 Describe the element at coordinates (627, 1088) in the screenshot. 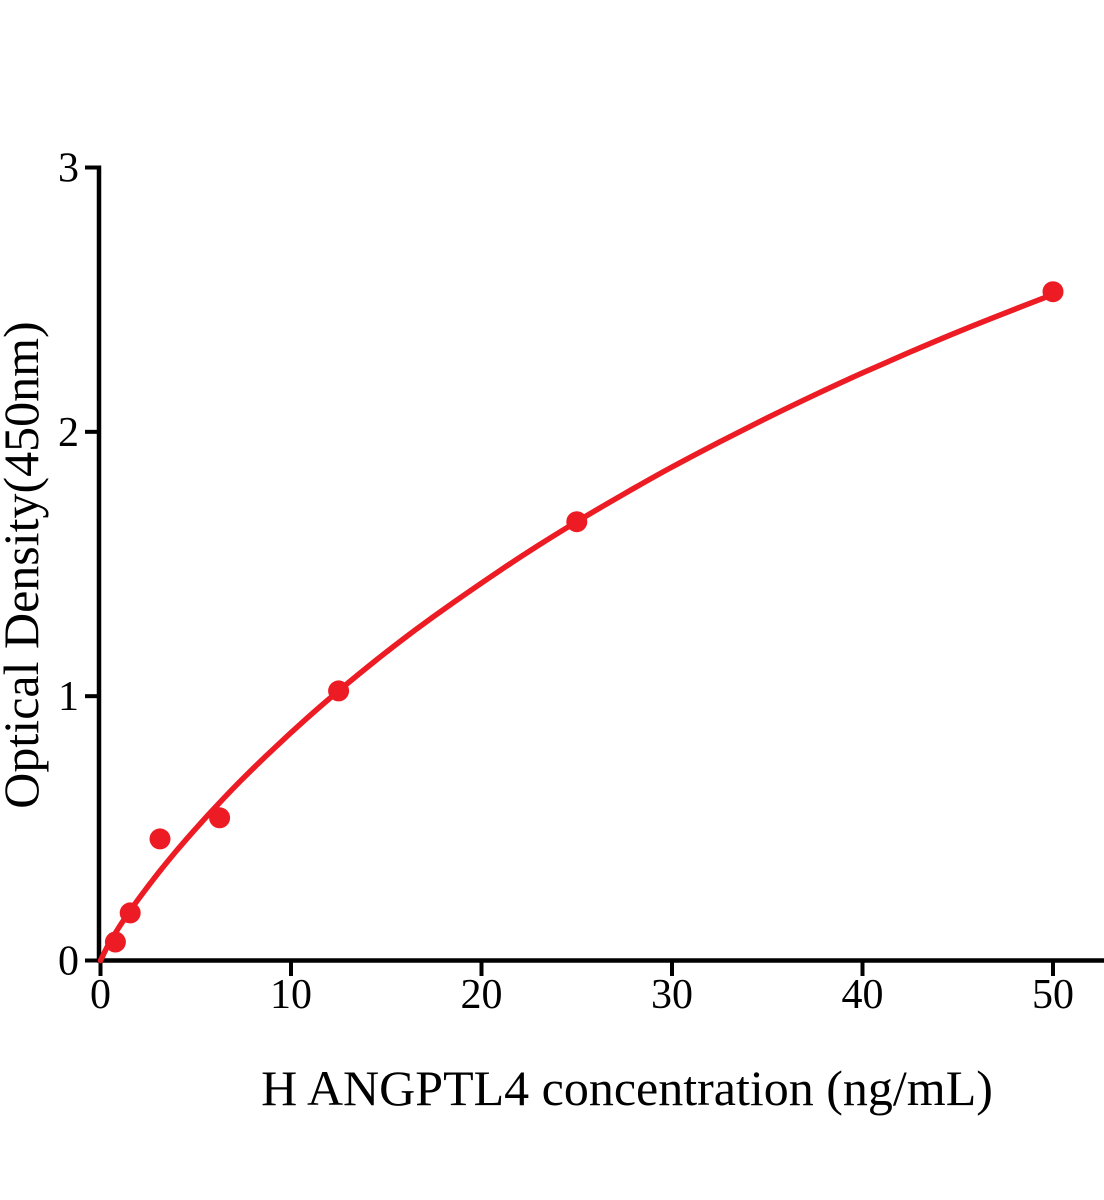

I see `x-axis-title: H ANGPTL4 concentration (ng/mL)` at that location.